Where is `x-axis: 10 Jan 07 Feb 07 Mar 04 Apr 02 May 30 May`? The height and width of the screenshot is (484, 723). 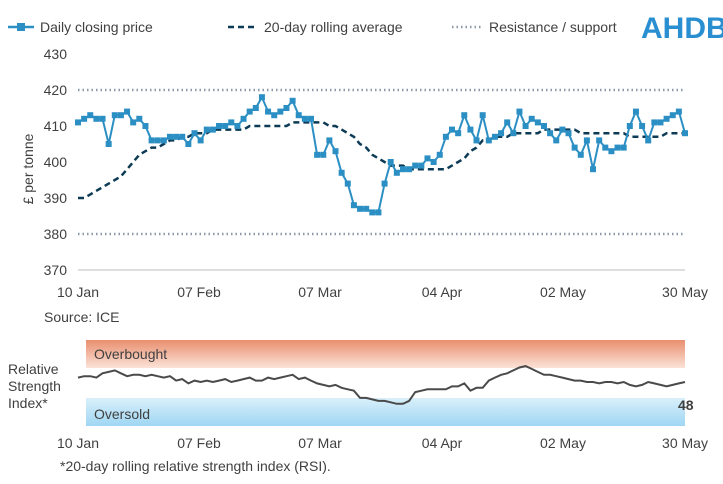
x-axis: 10 Jan 07 Feb 07 Mar 04 Apr 02 May 30 May is located at coordinates (382, 292).